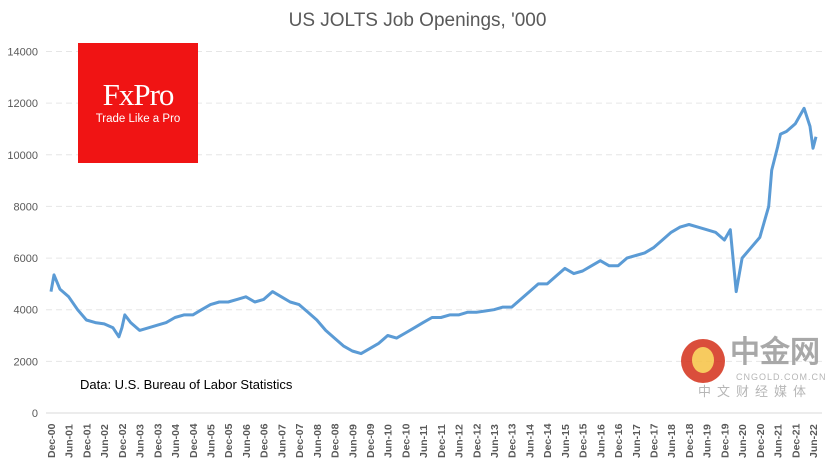  I want to click on x-tick-label: Dec-05, so click(229, 440).